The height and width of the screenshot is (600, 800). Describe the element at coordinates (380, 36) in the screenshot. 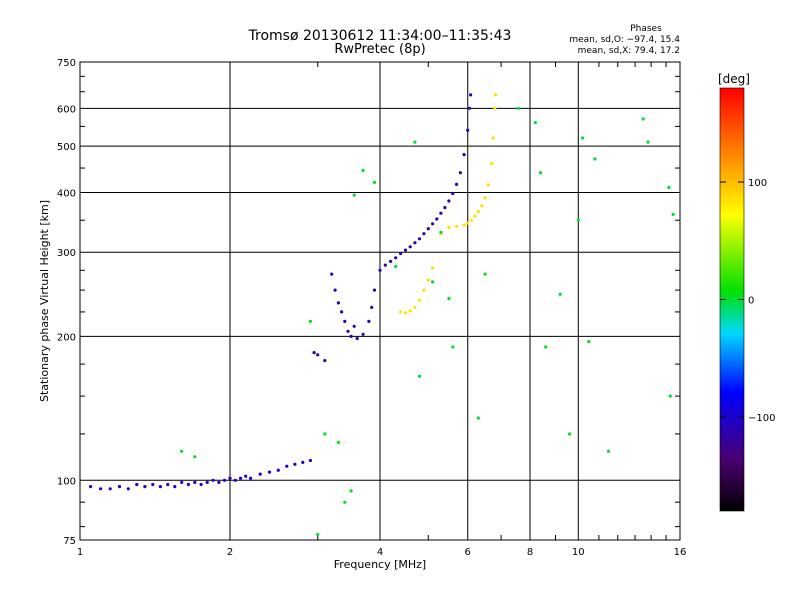

I see `chart-title: Tromsø 20130612 11:34:00–11:35:43` at that location.